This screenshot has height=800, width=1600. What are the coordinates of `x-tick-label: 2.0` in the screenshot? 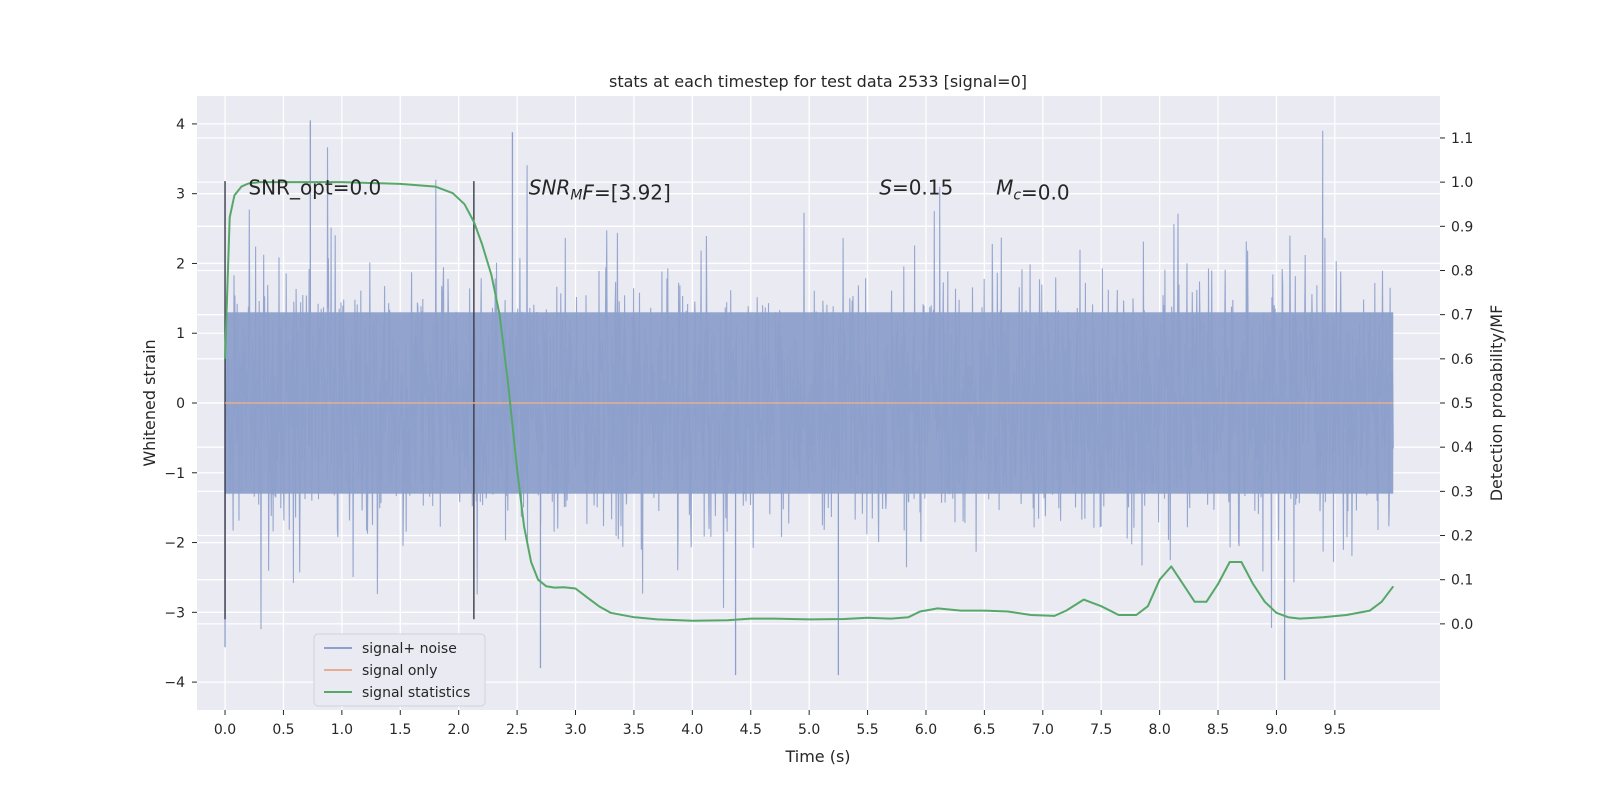 It's located at (459, 730).